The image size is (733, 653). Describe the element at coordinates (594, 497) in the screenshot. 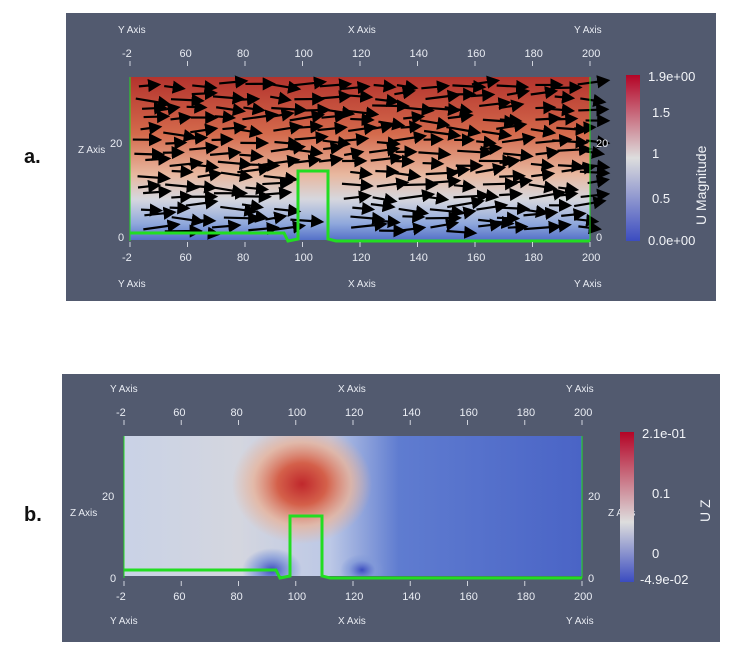

I see `z-tick-20-right: 20` at that location.